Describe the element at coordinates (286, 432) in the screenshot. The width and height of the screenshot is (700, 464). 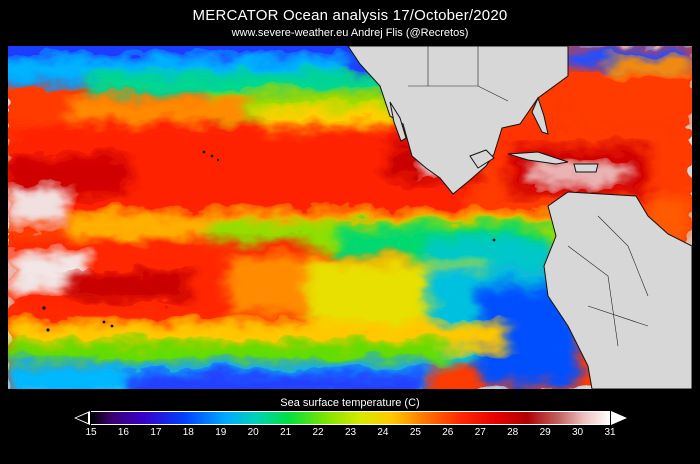
I see `colorbar-tick-label: 21` at that location.